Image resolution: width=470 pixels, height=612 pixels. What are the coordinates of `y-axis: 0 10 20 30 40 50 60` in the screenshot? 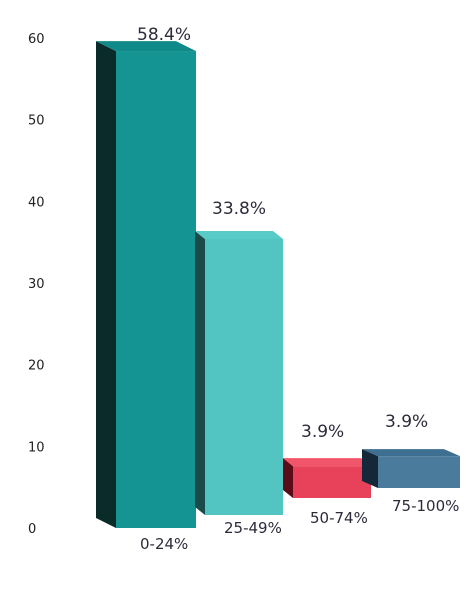 It's located at (36, 284).